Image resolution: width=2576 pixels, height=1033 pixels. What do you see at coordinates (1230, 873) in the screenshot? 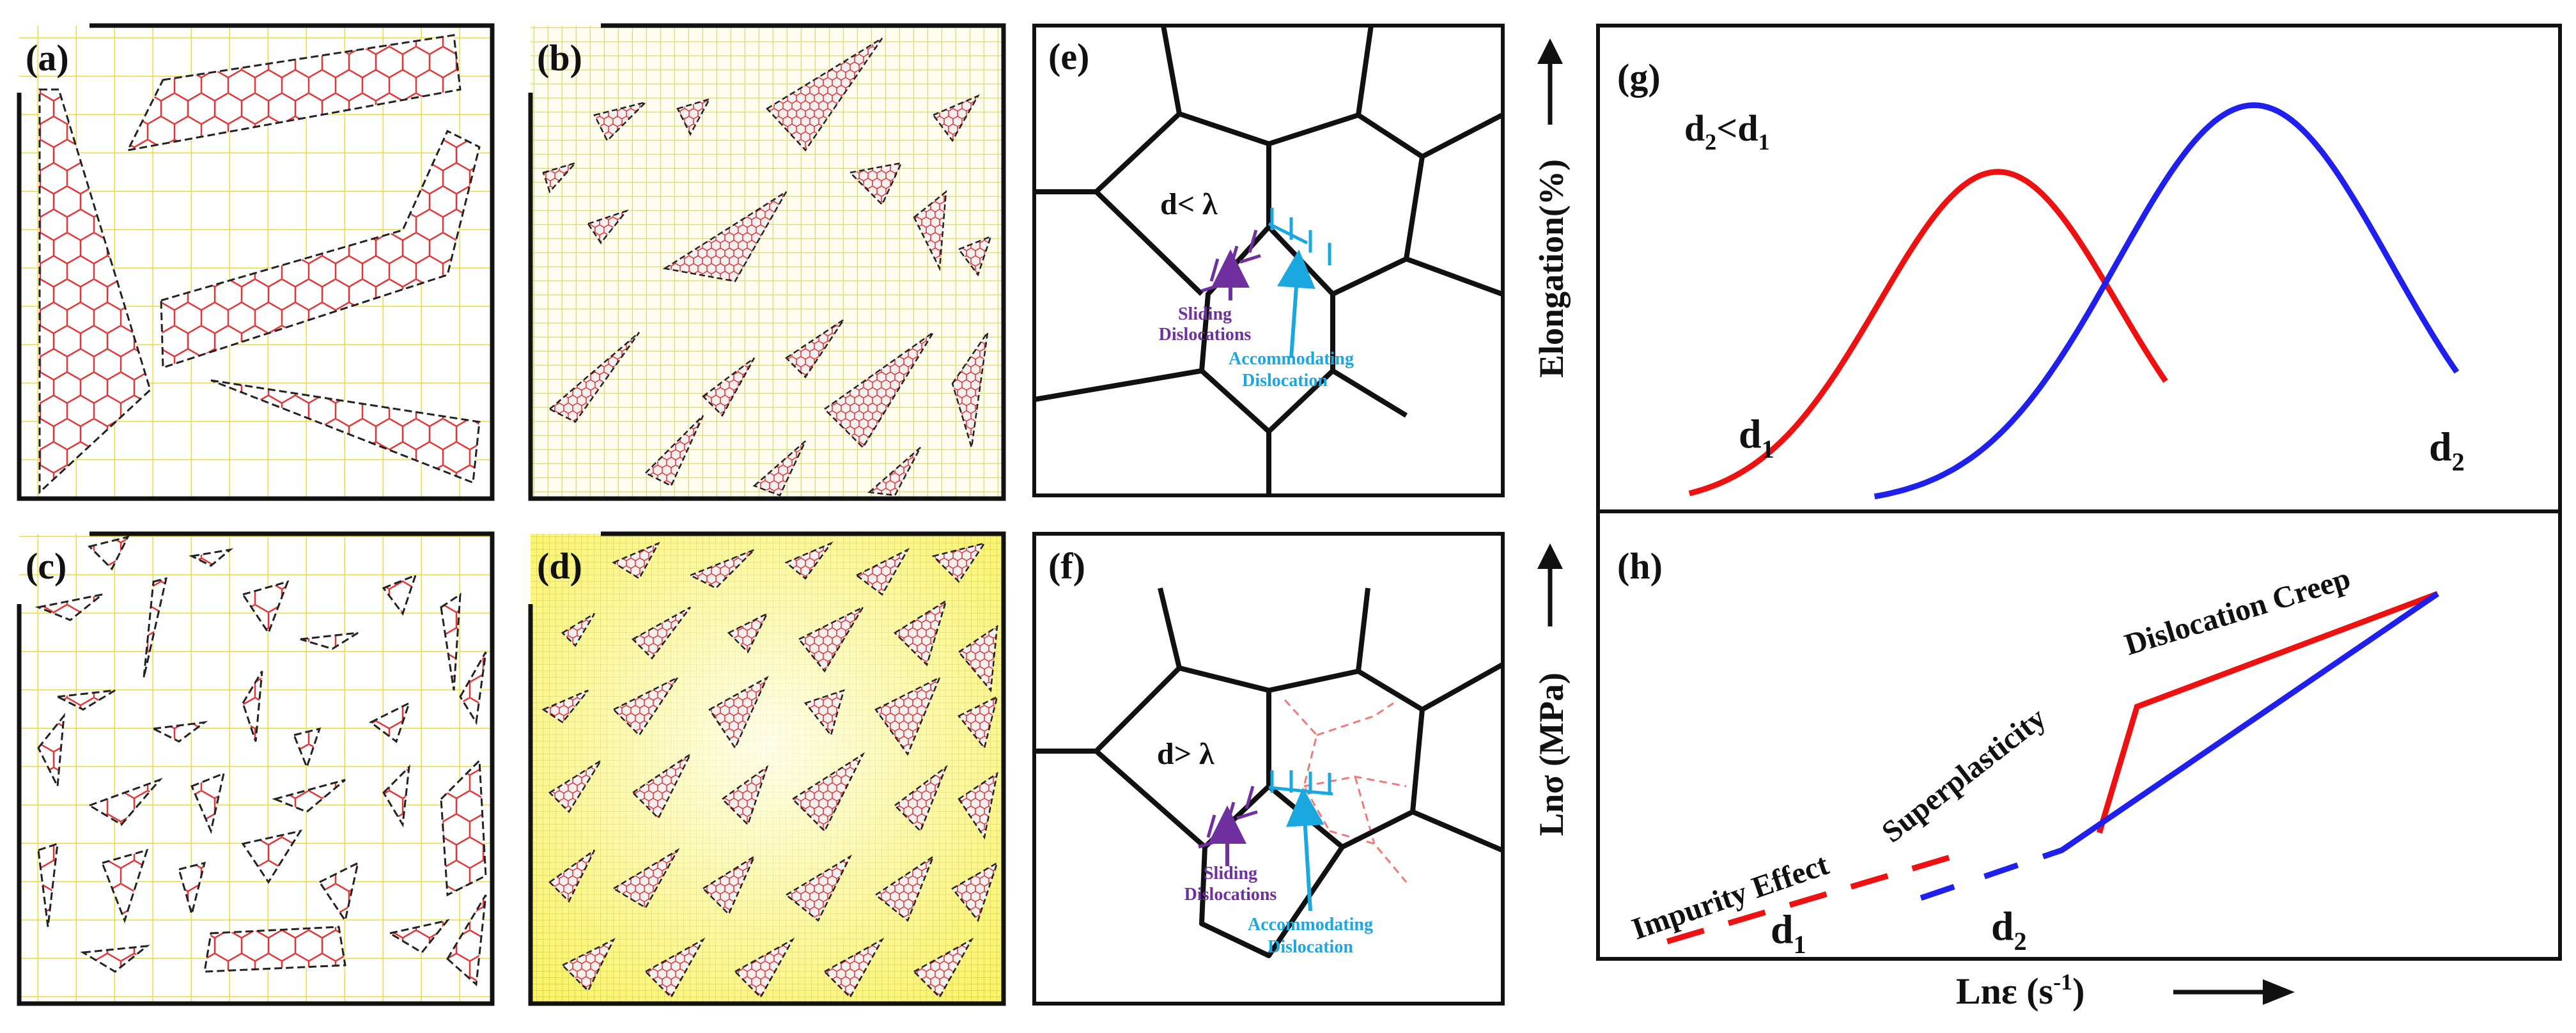
I see `panel-f-sliding-label-1: Sliding` at bounding box center [1230, 873].